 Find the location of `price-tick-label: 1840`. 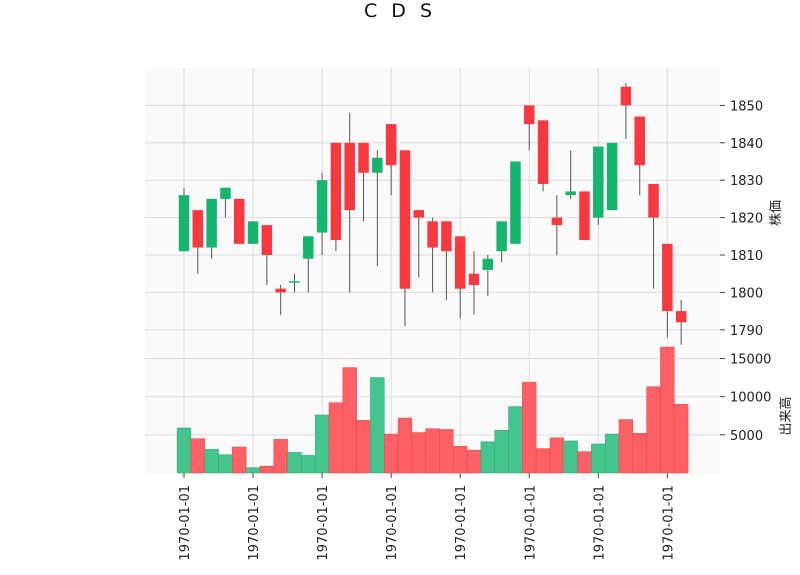

price-tick-label: 1840 is located at coordinates (746, 144).